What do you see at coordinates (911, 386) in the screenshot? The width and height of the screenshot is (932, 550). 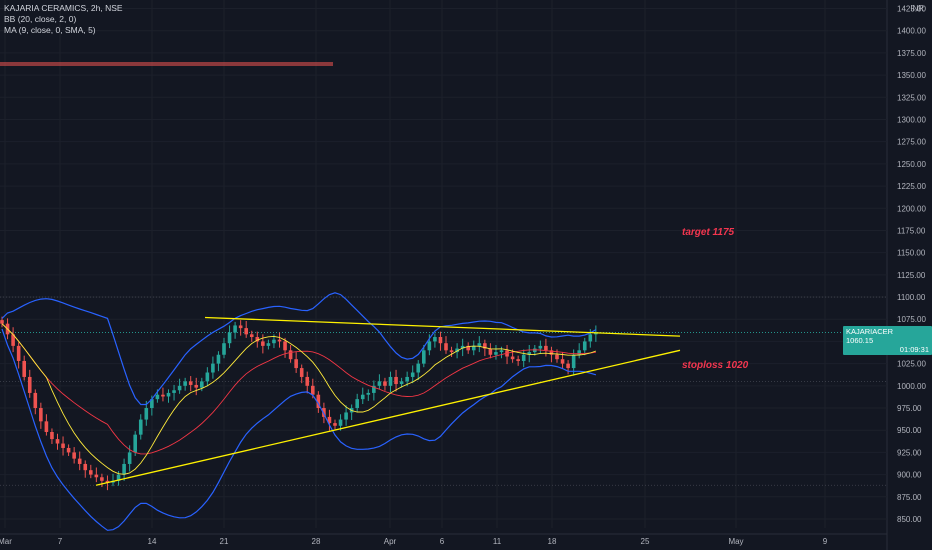 I see `y-tick-label: 1000.00` at bounding box center [911, 386].